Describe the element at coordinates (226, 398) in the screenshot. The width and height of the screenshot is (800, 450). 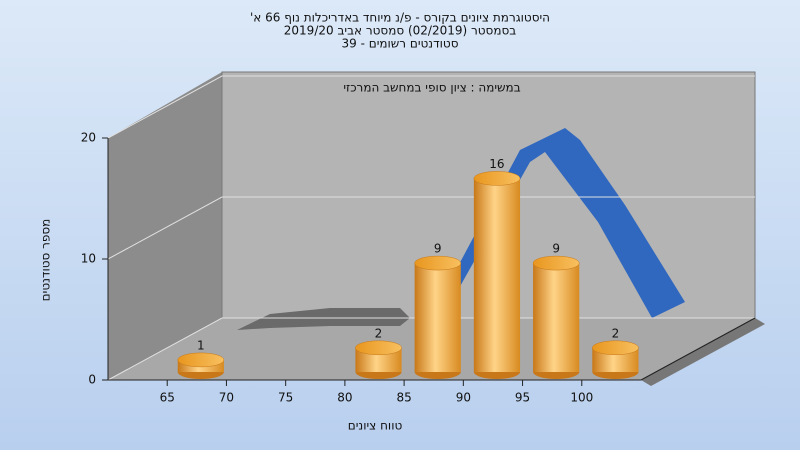
I see `x-tick-label: 70` at that location.